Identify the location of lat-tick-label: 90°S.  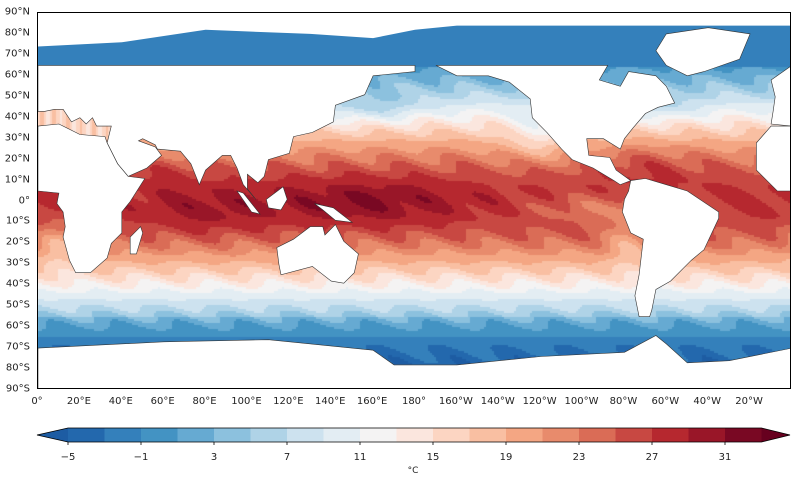
(17, 389).